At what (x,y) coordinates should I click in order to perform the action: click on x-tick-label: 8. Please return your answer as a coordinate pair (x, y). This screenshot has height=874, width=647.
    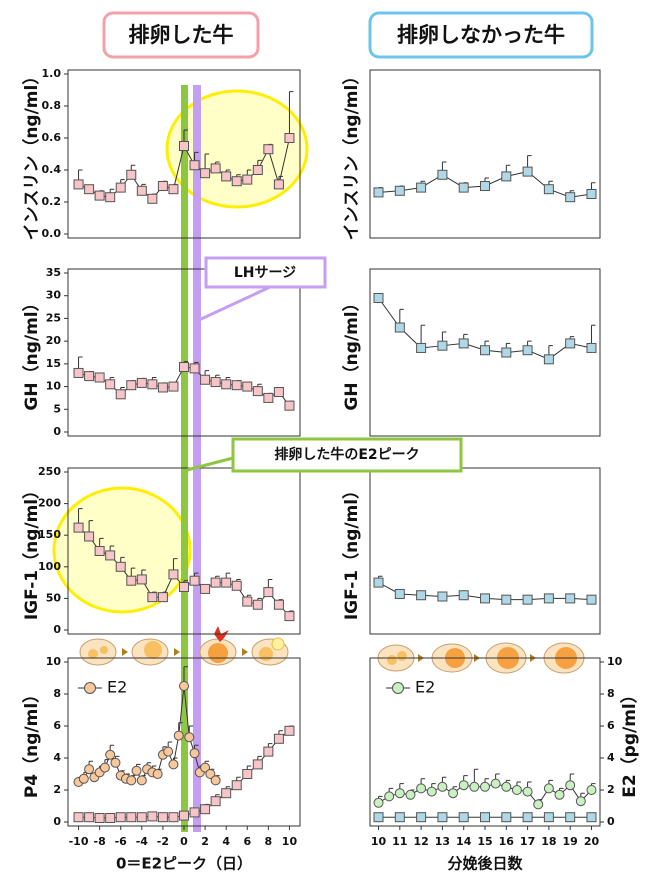
    Looking at the image, I should click on (269, 841).